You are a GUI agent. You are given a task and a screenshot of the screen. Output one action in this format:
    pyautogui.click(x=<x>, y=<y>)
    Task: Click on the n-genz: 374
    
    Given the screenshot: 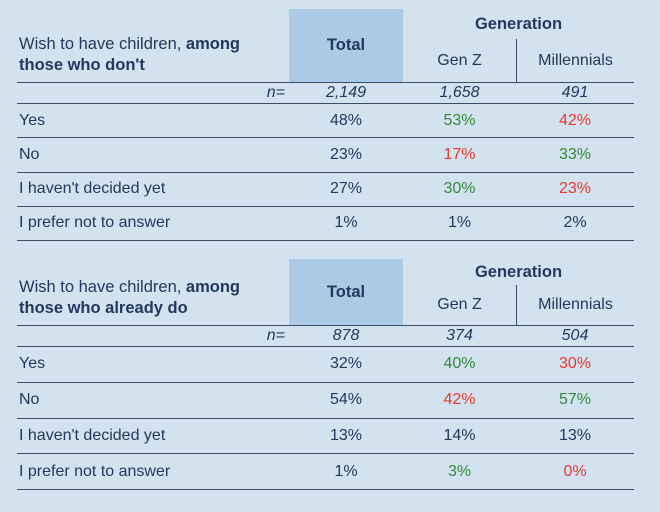 What is the action you would take?
    pyautogui.click(x=459, y=335)
    